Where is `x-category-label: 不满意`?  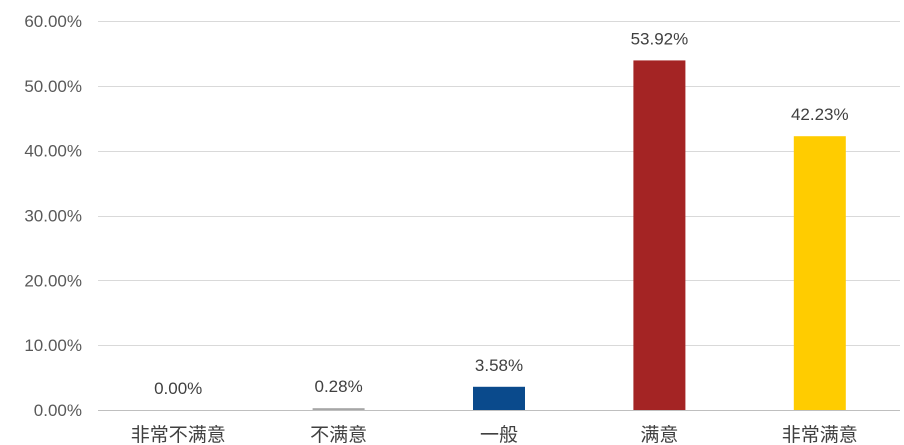 x-category-label: 不满意 is located at coordinates (338, 434).